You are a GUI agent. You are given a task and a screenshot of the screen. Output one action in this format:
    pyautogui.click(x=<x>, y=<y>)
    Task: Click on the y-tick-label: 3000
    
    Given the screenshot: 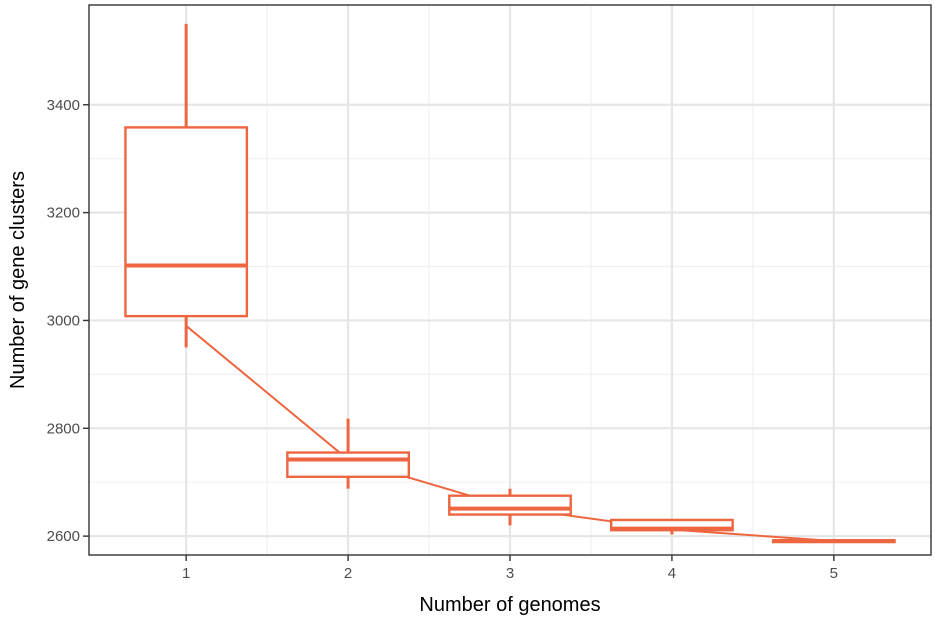 What is the action you would take?
    pyautogui.click(x=63, y=320)
    